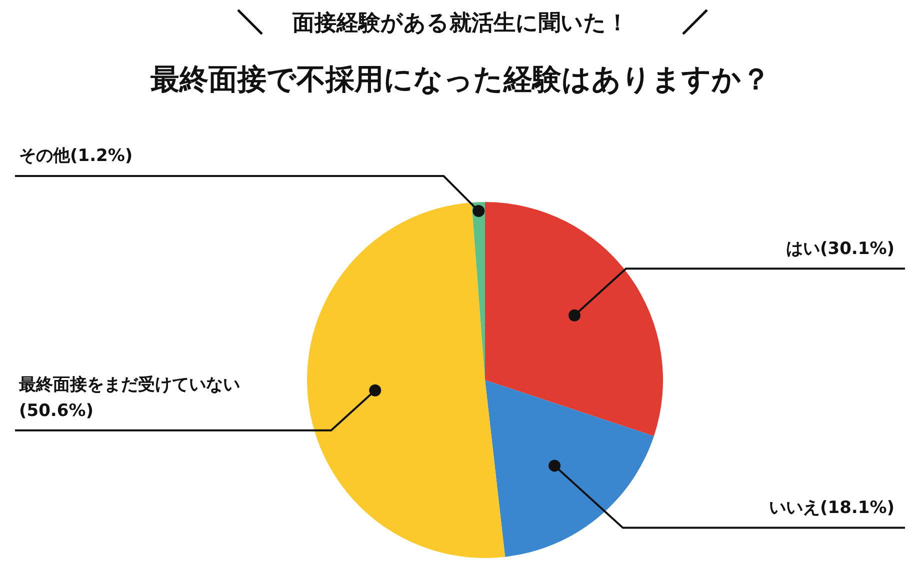  Describe the element at coordinates (129, 385) in the screenshot. I see `slice-label: 最終面接をまだ受けていない` at that location.